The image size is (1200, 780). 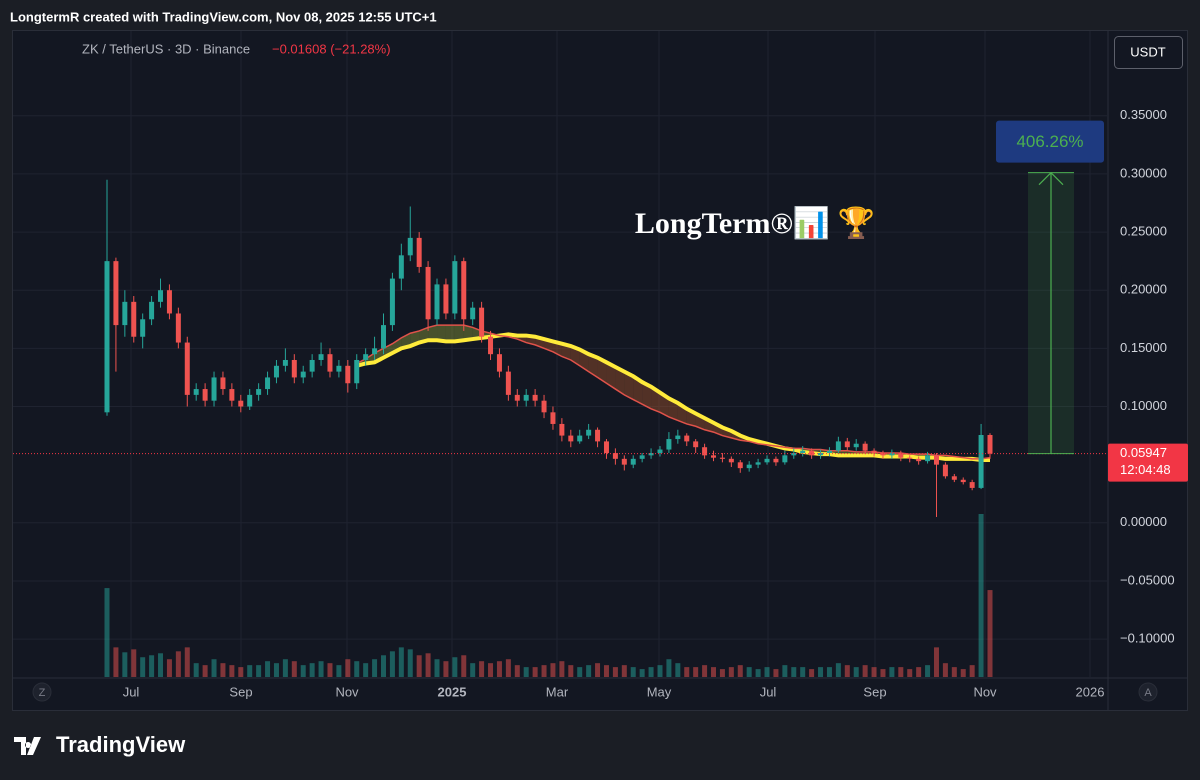 I want to click on measure-label: 406.26%, so click(x=1049, y=141).